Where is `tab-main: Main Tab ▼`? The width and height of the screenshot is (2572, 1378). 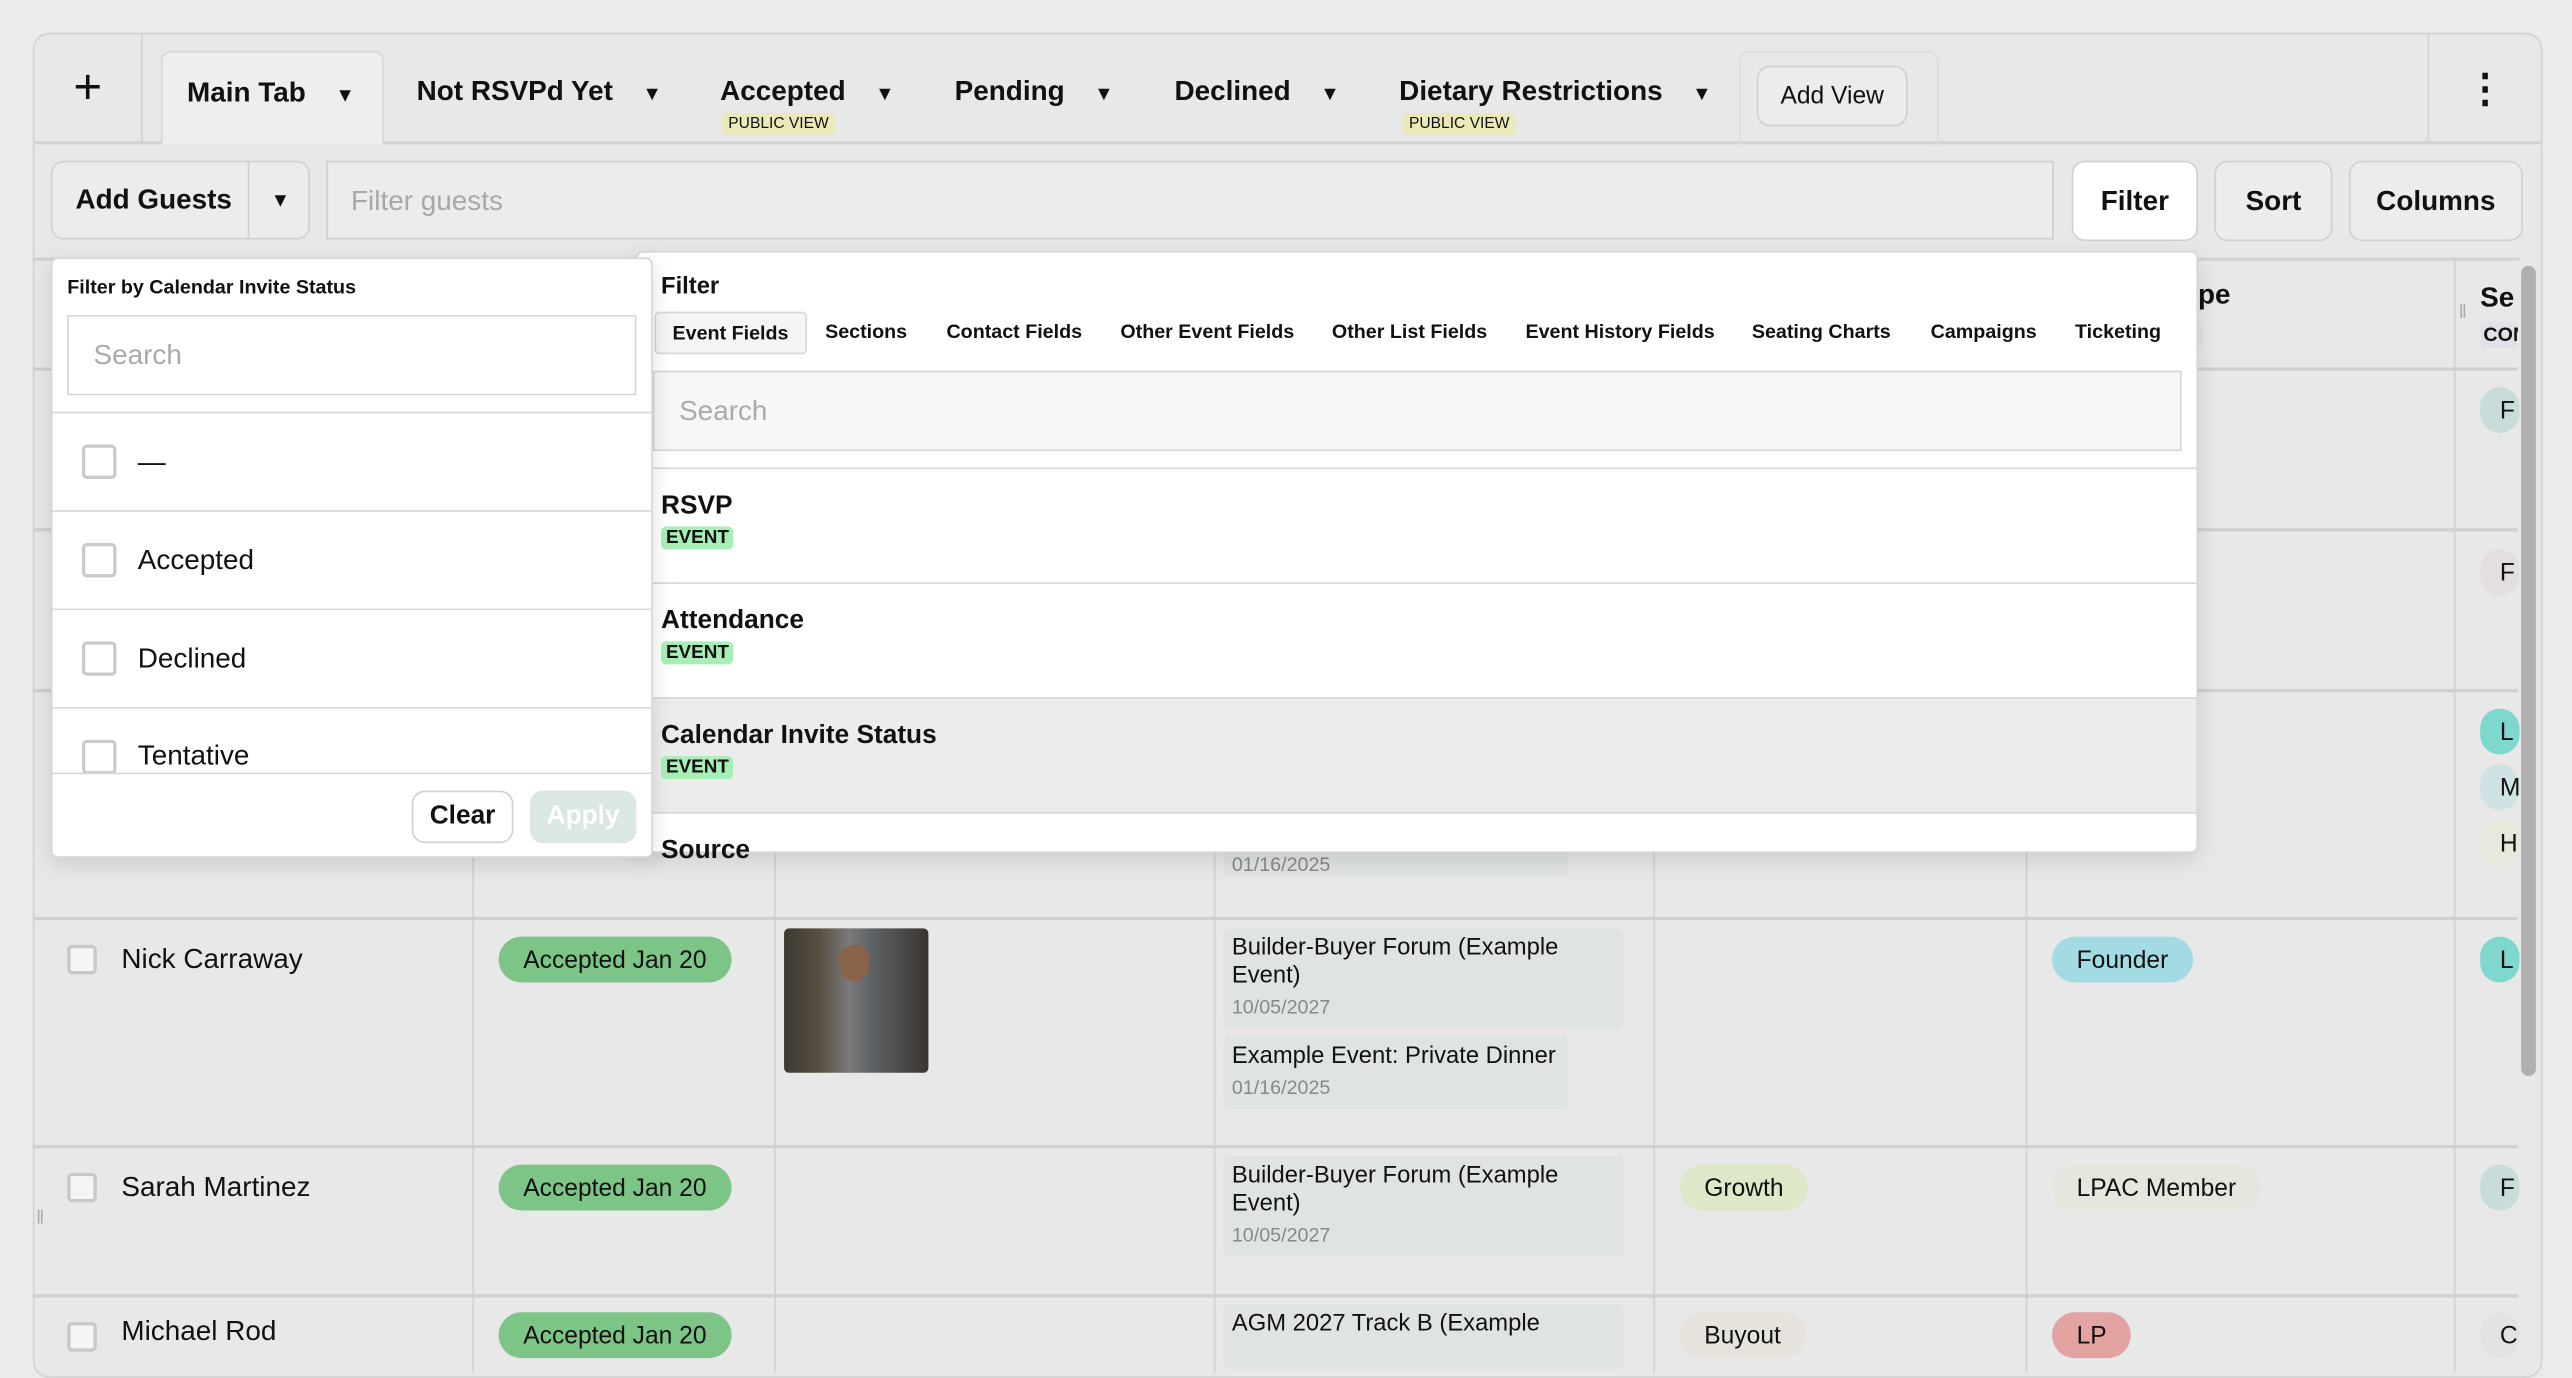 tab-main: Main Tab ▼ is located at coordinates (272, 97).